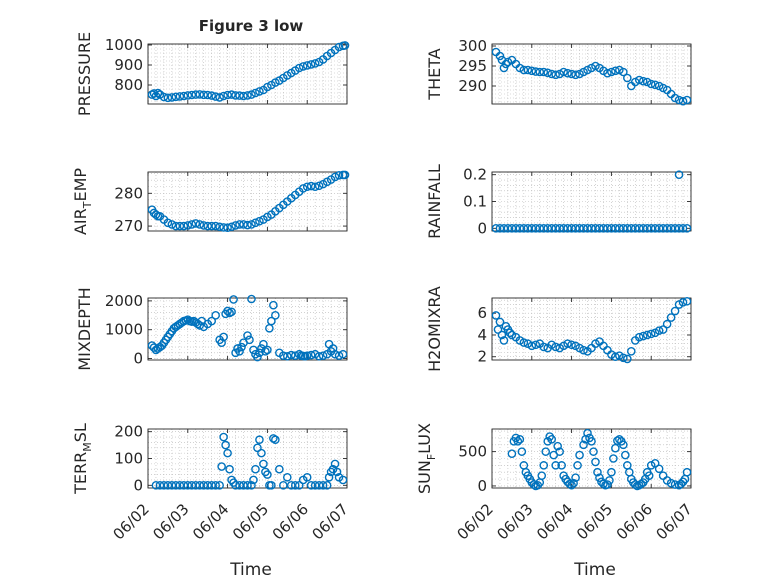 The height and width of the screenshot is (583, 778). Describe the element at coordinates (431, 457) in the screenshot. I see `y-axis-label-subscript: F` at that location.